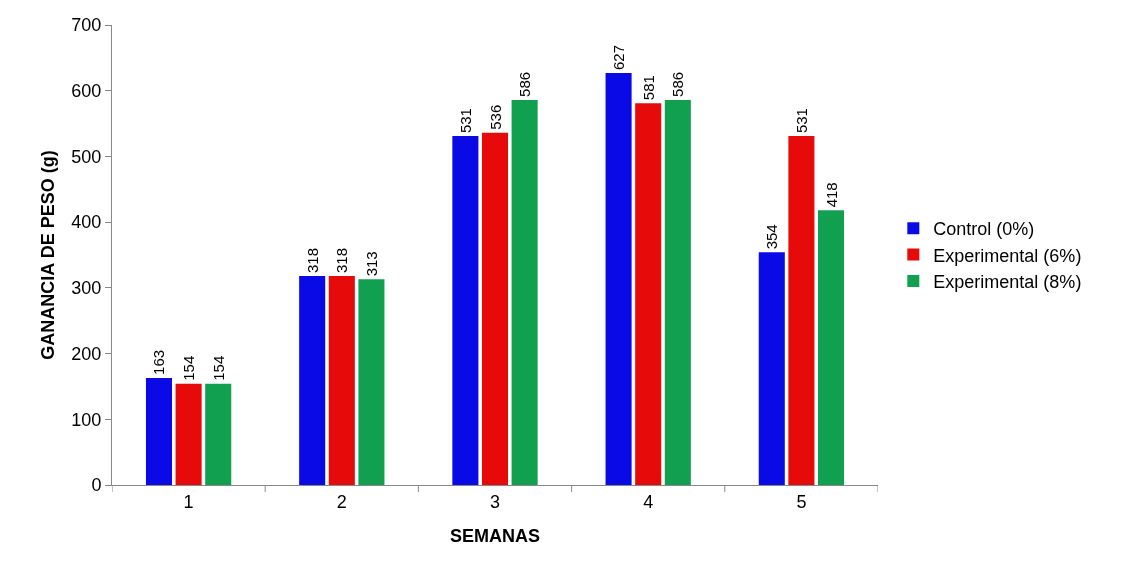 The image size is (1145, 570). What do you see at coordinates (86, 288) in the screenshot?
I see `y-tick-label: 300` at bounding box center [86, 288].